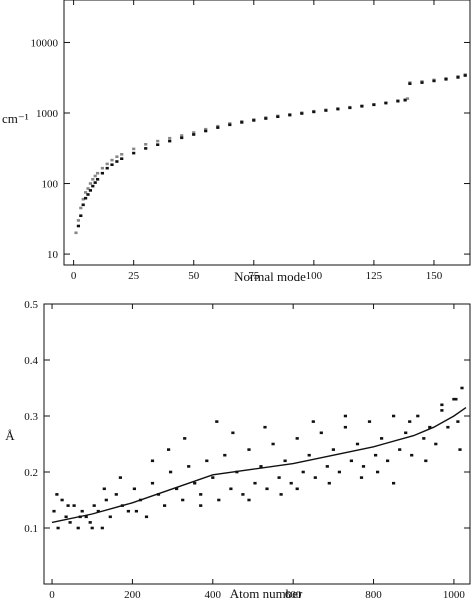  I want to click on x-tick-label: 75, so click(254, 276).